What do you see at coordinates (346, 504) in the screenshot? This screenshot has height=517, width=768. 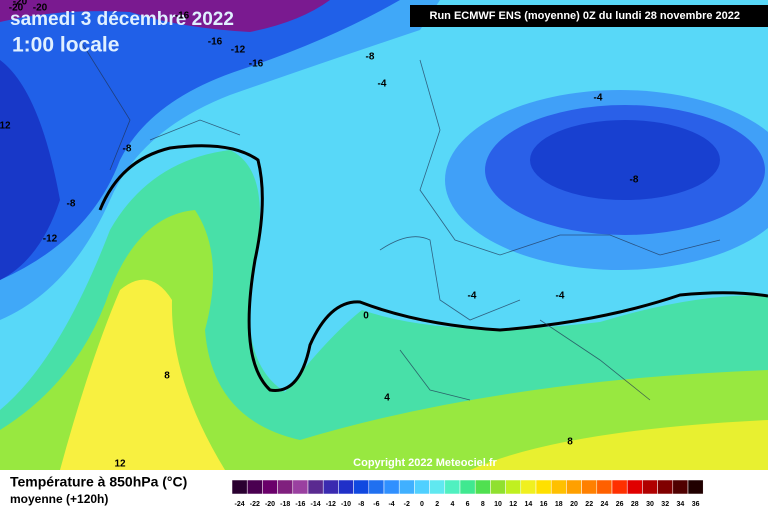 I see `scale-label: -10` at bounding box center [346, 504].